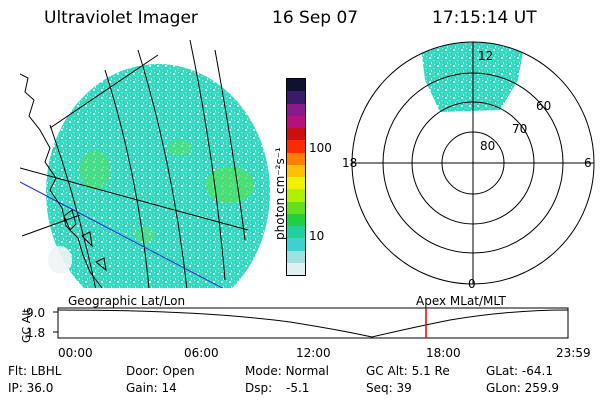  What do you see at coordinates (315, 18) in the screenshot?
I see `image-date: 16 Sep 07` at bounding box center [315, 18].